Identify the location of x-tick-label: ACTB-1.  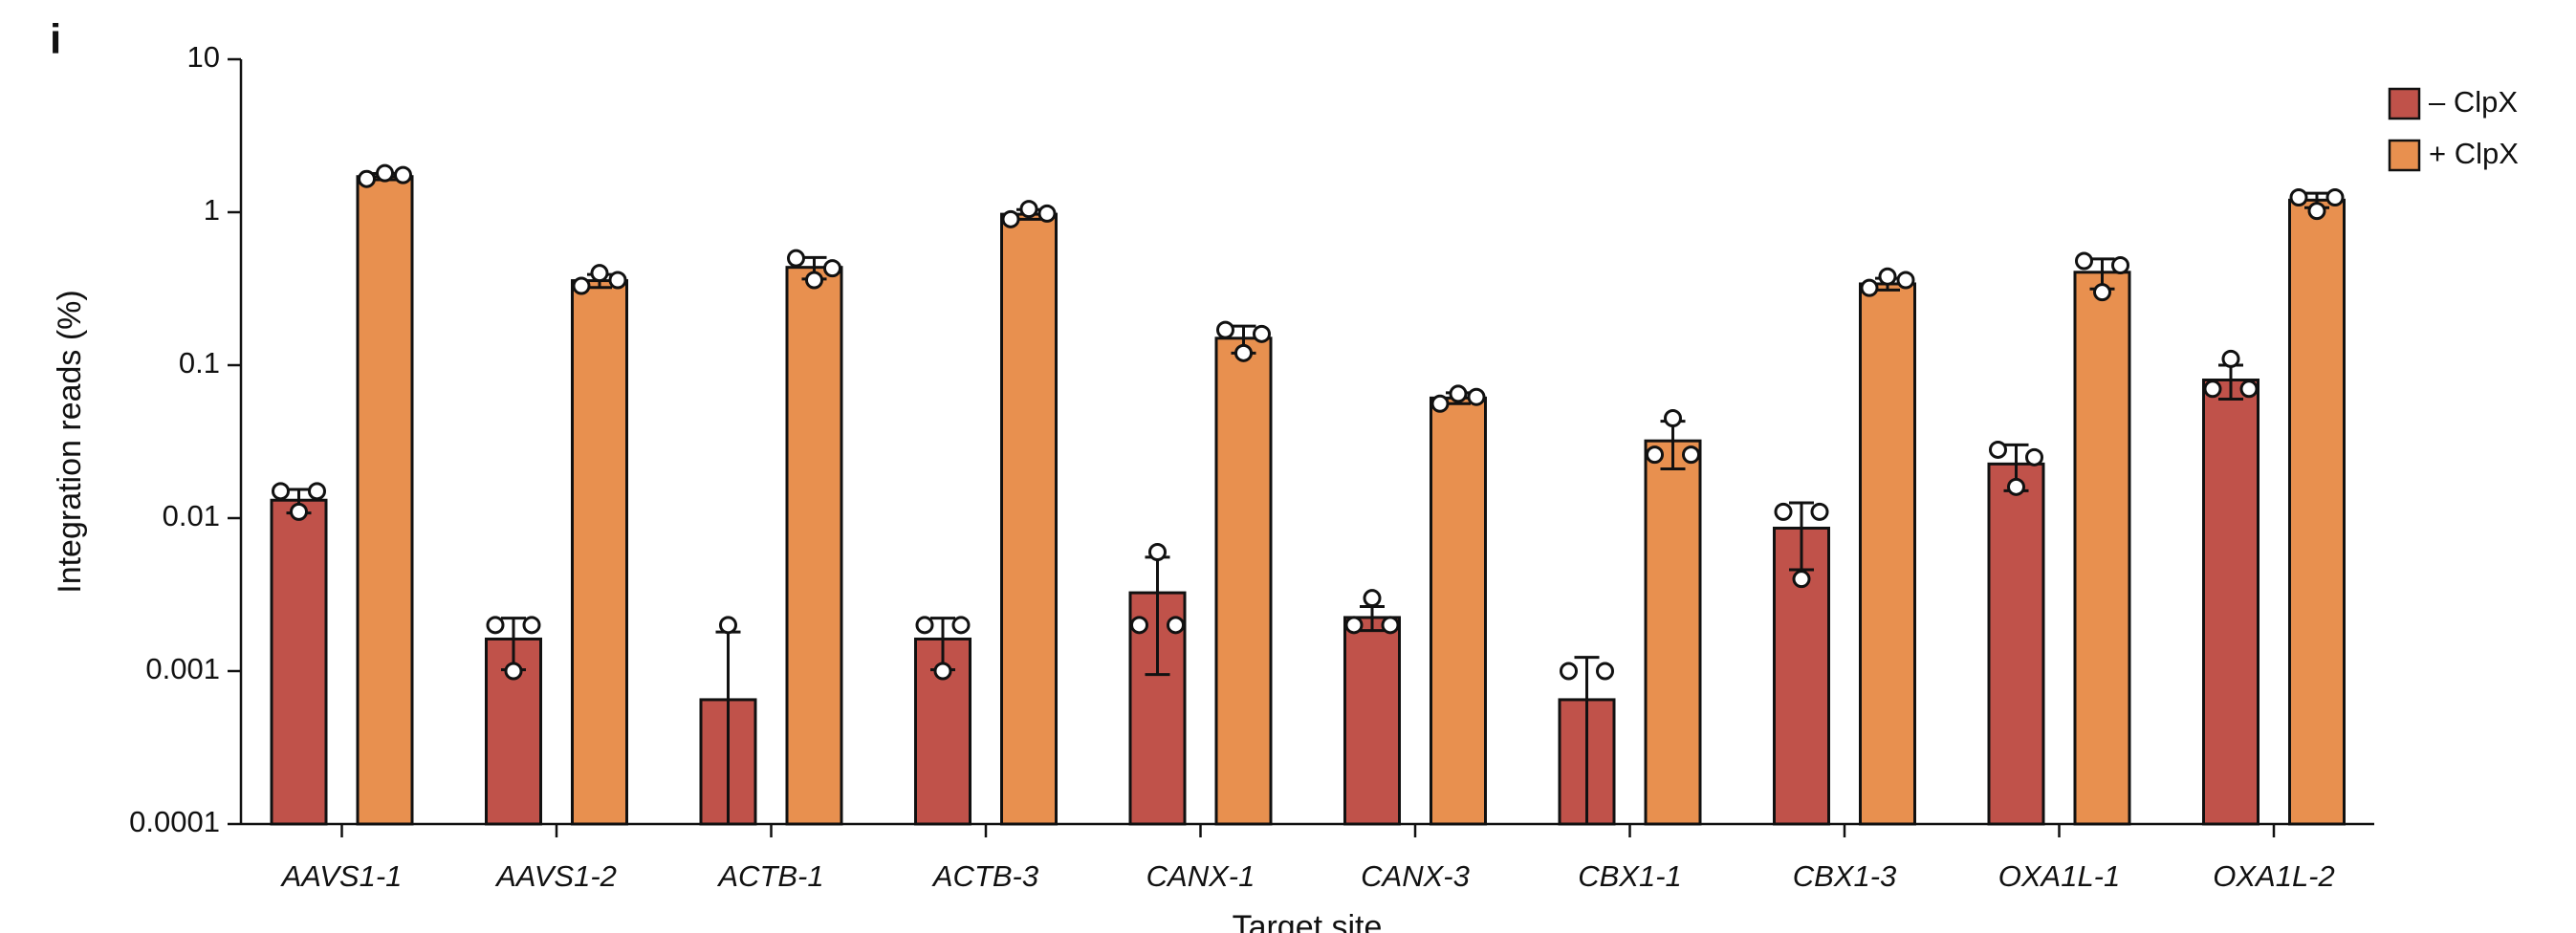
(769, 876).